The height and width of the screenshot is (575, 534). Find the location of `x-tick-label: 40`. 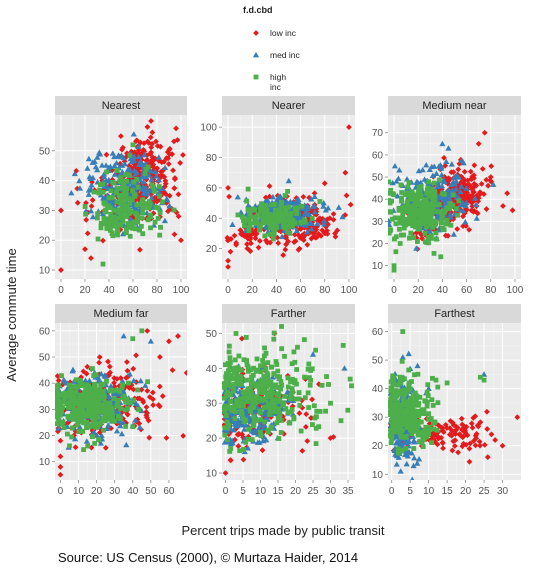

x-tick-label: 40 is located at coordinates (277, 290).